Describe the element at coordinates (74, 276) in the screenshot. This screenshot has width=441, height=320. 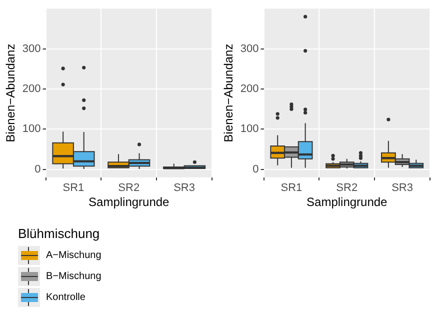
I see `legend-label: B−Mischung` at that location.